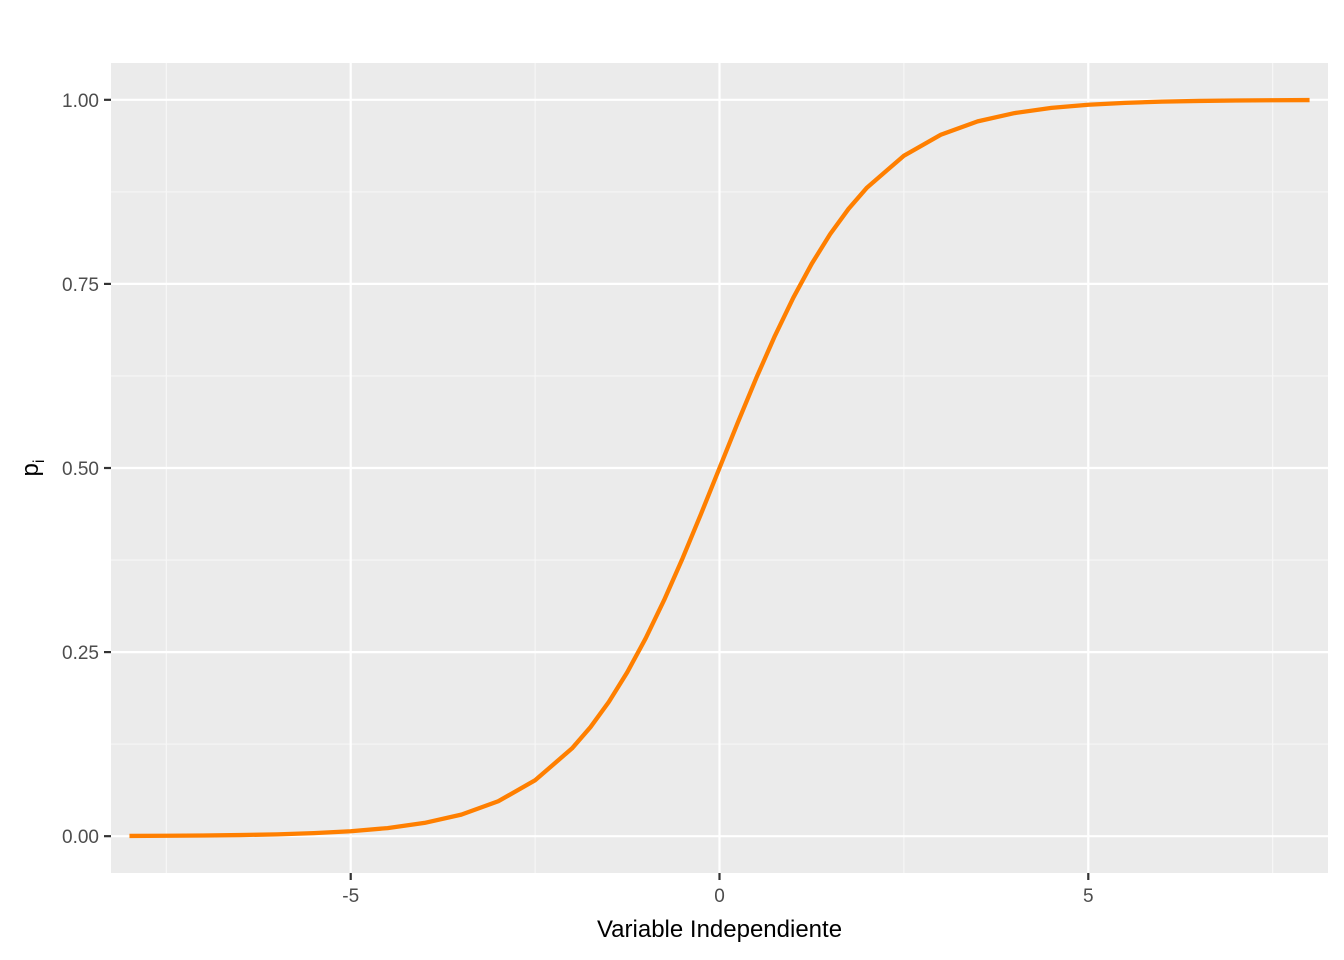 The width and height of the screenshot is (1344, 960). I want to click on y-axis-title-subscript: i, so click(39, 462).